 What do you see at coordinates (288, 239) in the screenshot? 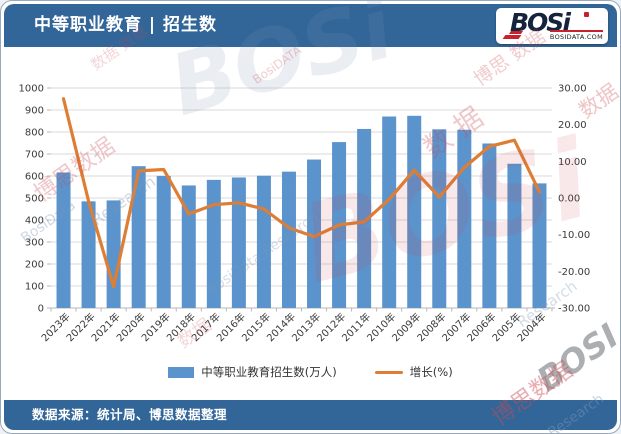
I see `bar-2014年` at bounding box center [288, 239].